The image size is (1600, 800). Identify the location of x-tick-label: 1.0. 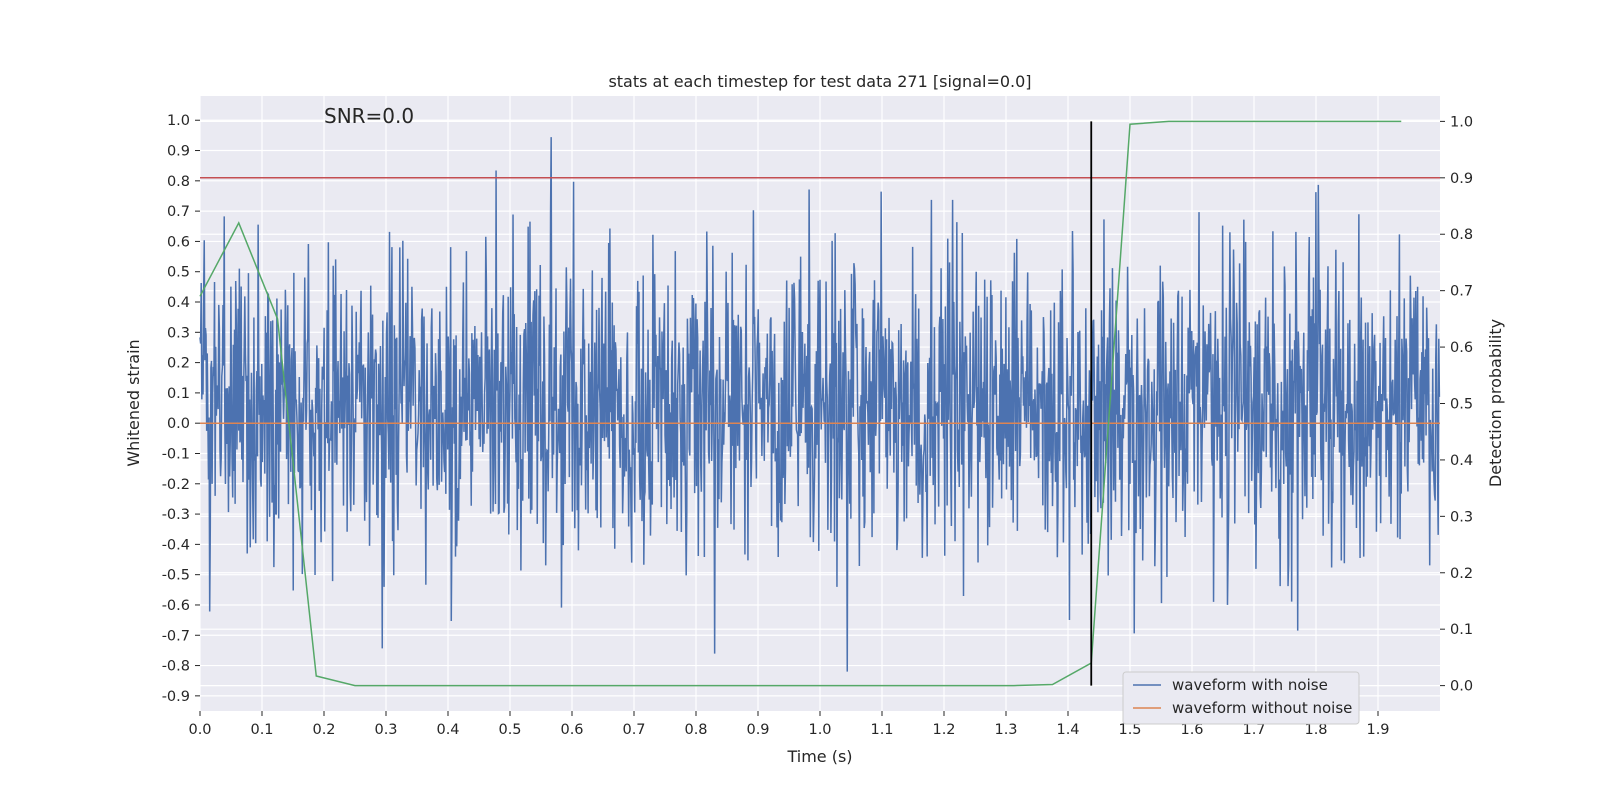
(819, 730).